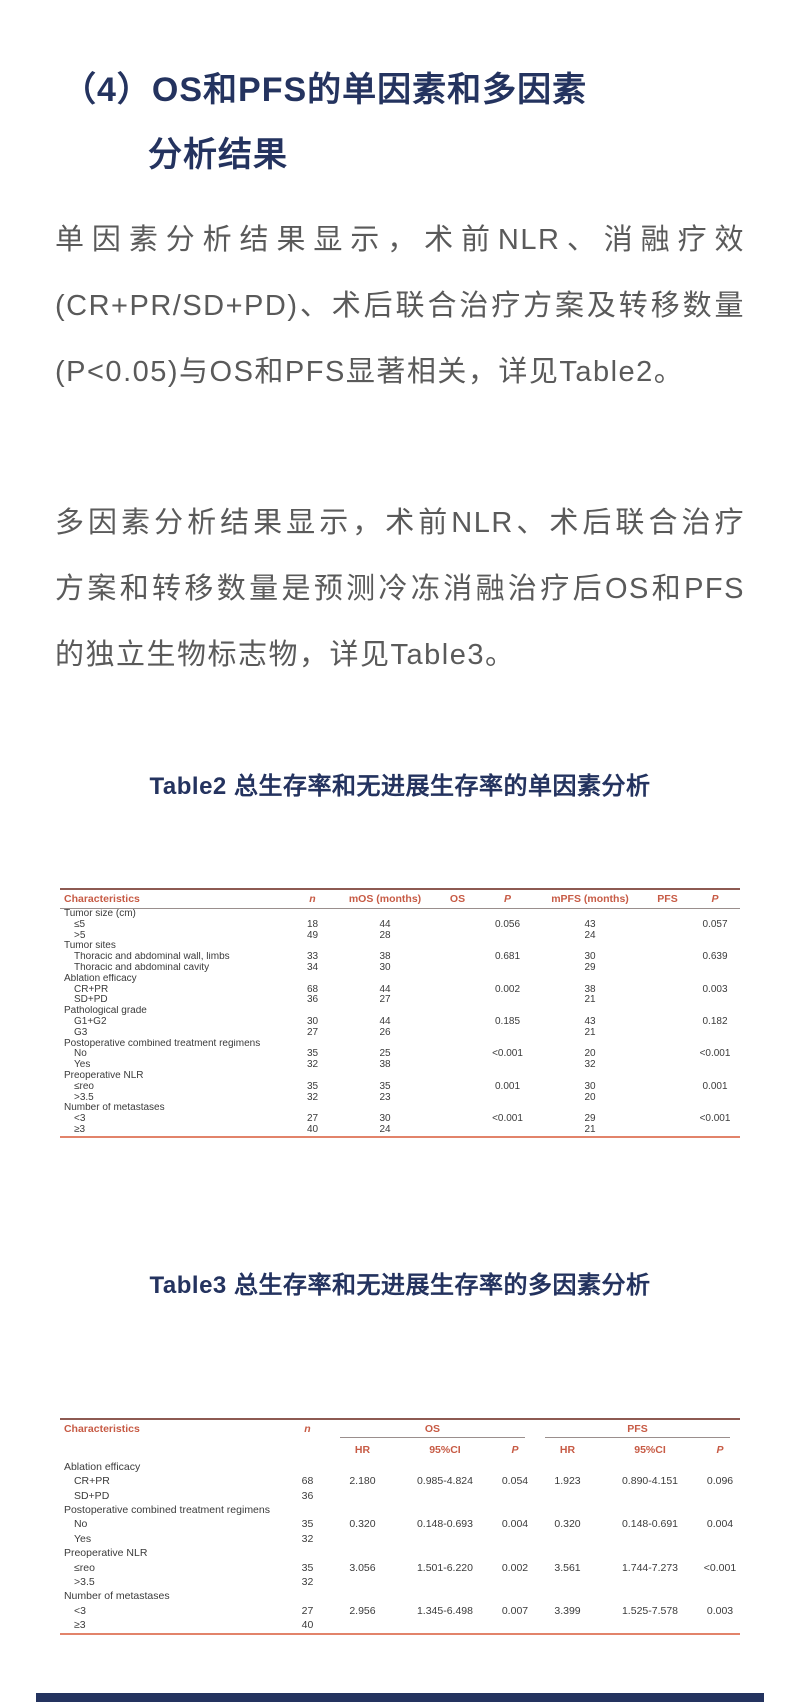 This screenshot has height=1704, width=800. Describe the element at coordinates (406, 123) in the screenshot. I see `section-heading: （4）OS和PFS的单因素和多因素 分析结果` at that location.